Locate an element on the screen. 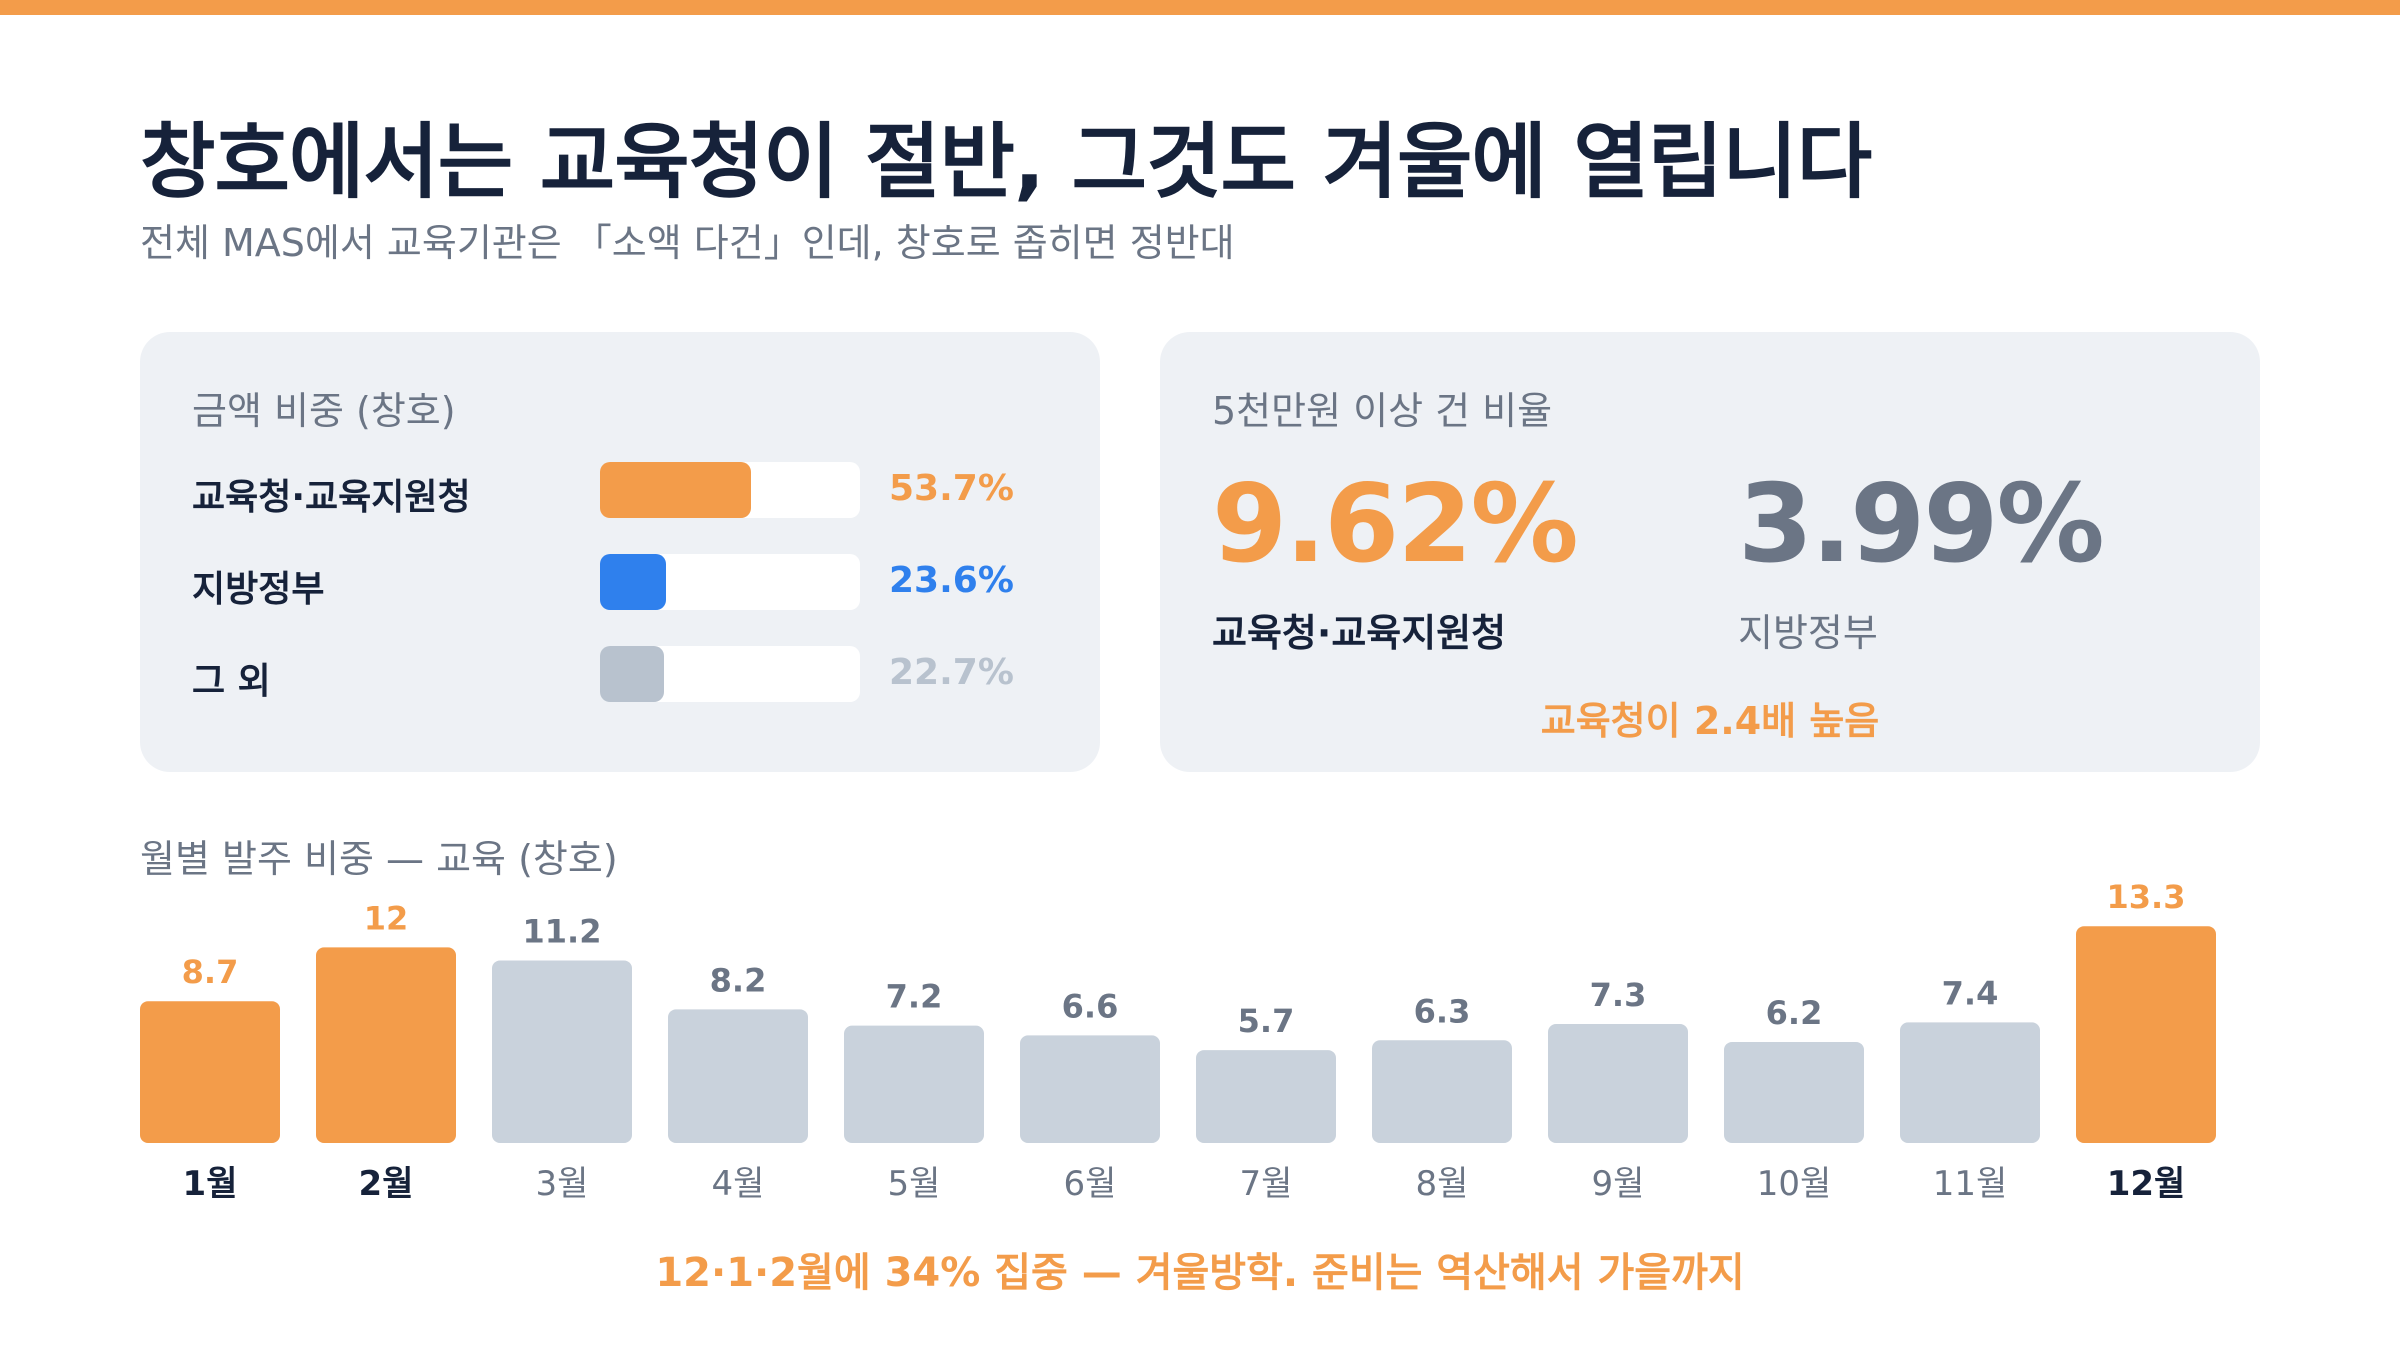 This screenshot has height=1350, width=2400. data-label-4: 8.2 is located at coordinates (738, 980).